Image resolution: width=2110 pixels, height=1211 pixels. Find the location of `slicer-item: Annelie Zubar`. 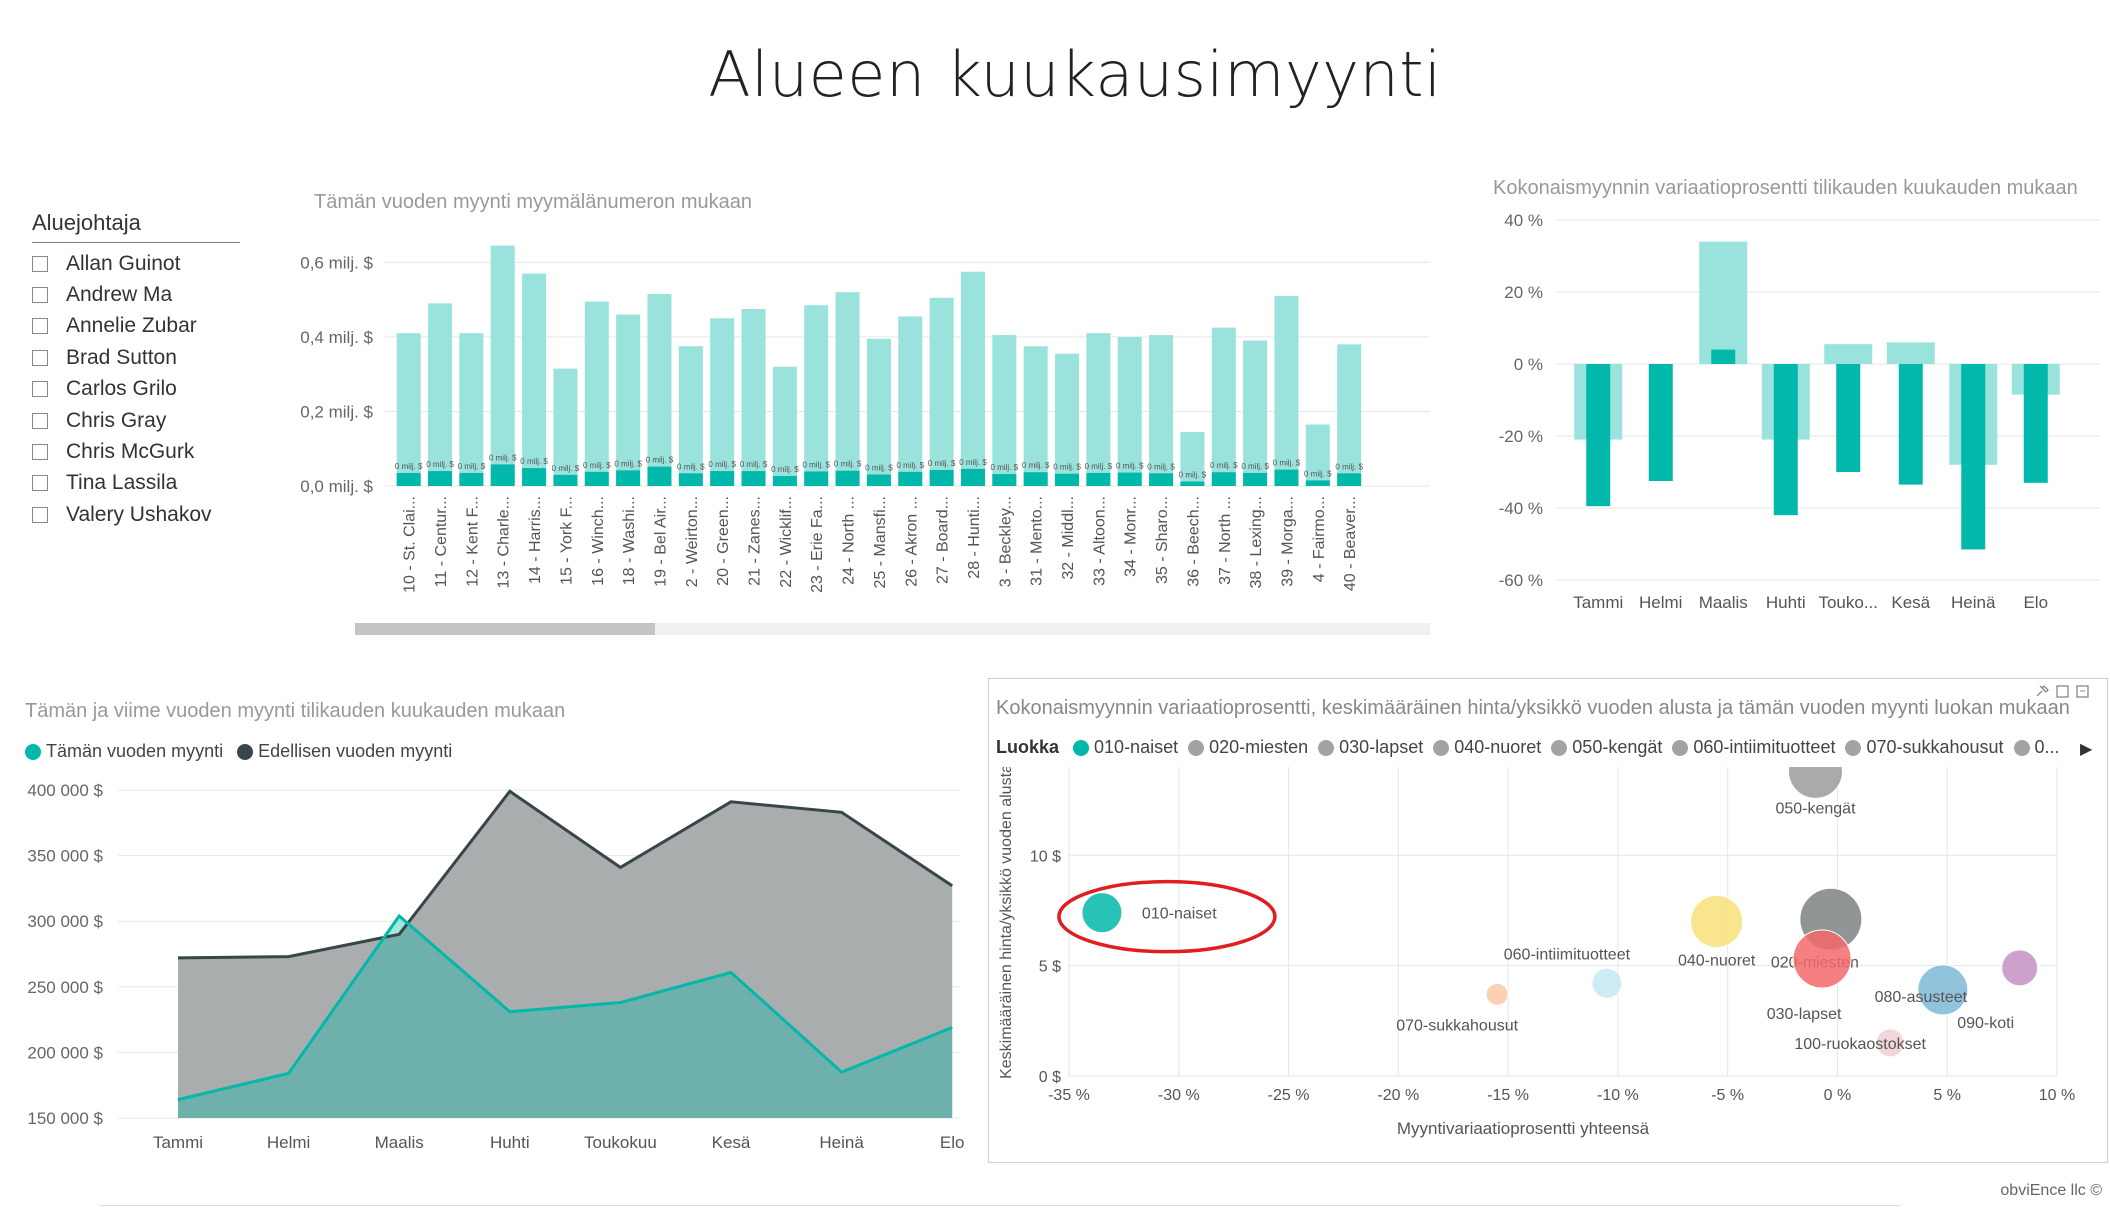

slicer-item: Annelie Zubar is located at coordinates (137, 326).